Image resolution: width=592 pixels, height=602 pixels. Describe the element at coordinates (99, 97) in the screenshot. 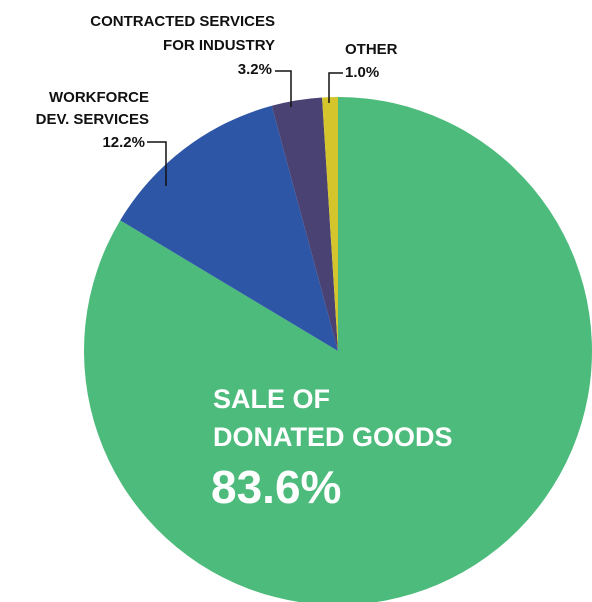

I see `label-workforce-line1: WORKFORCE` at that location.